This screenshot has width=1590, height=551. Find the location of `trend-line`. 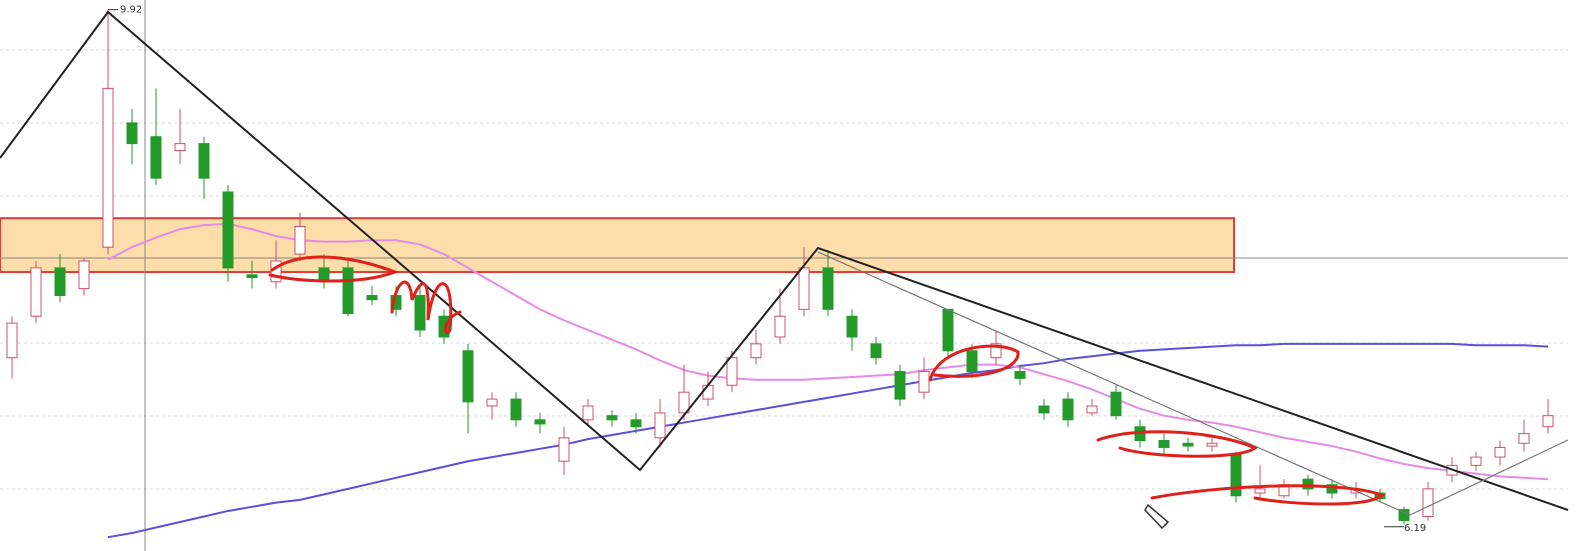

trend-line is located at coordinates (1489, 477).